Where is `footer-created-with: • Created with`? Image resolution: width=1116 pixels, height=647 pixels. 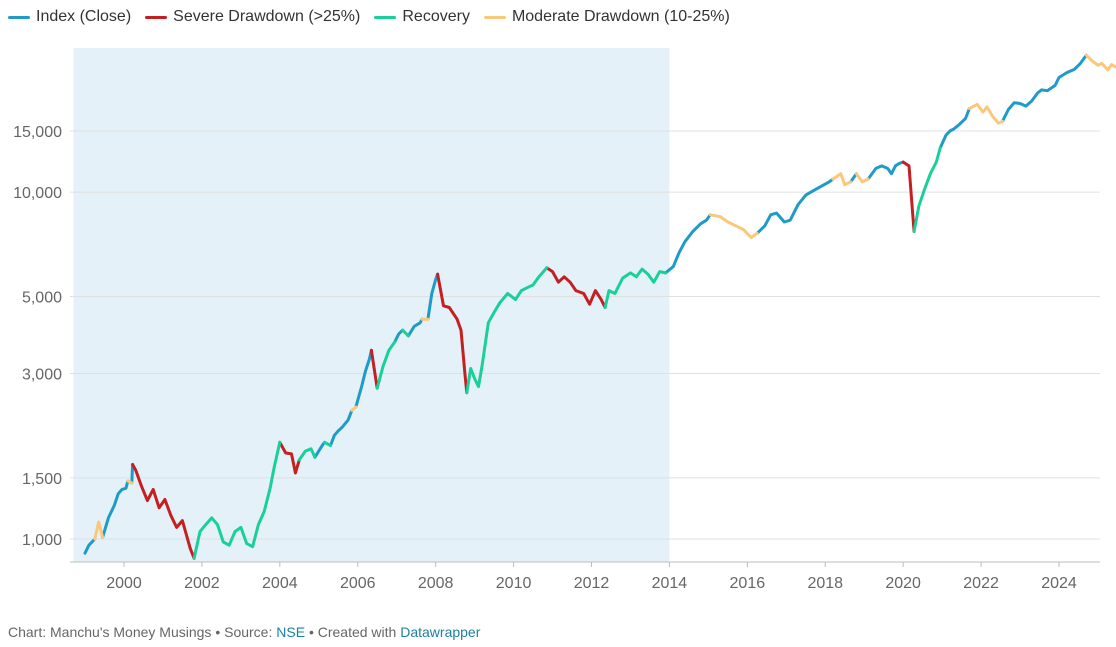 footer-created-with: • Created with is located at coordinates (352, 632).